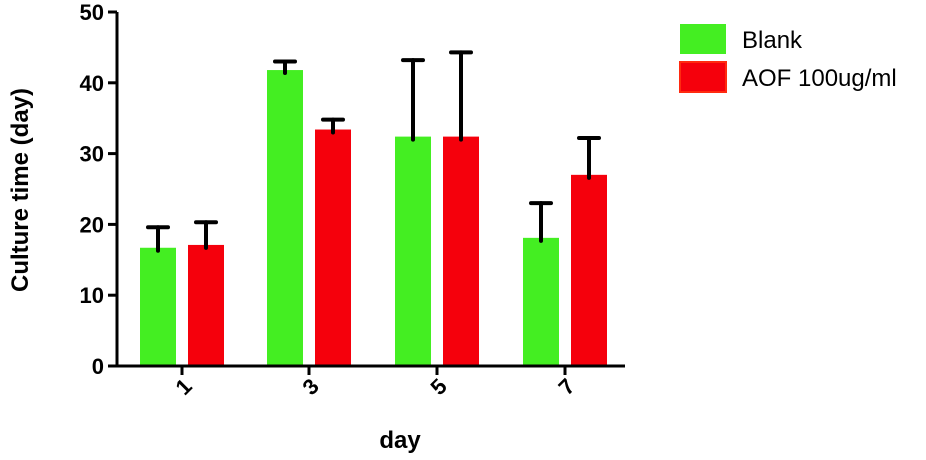  Describe the element at coordinates (311, 387) in the screenshot. I see `x-tick-label: 3` at that location.